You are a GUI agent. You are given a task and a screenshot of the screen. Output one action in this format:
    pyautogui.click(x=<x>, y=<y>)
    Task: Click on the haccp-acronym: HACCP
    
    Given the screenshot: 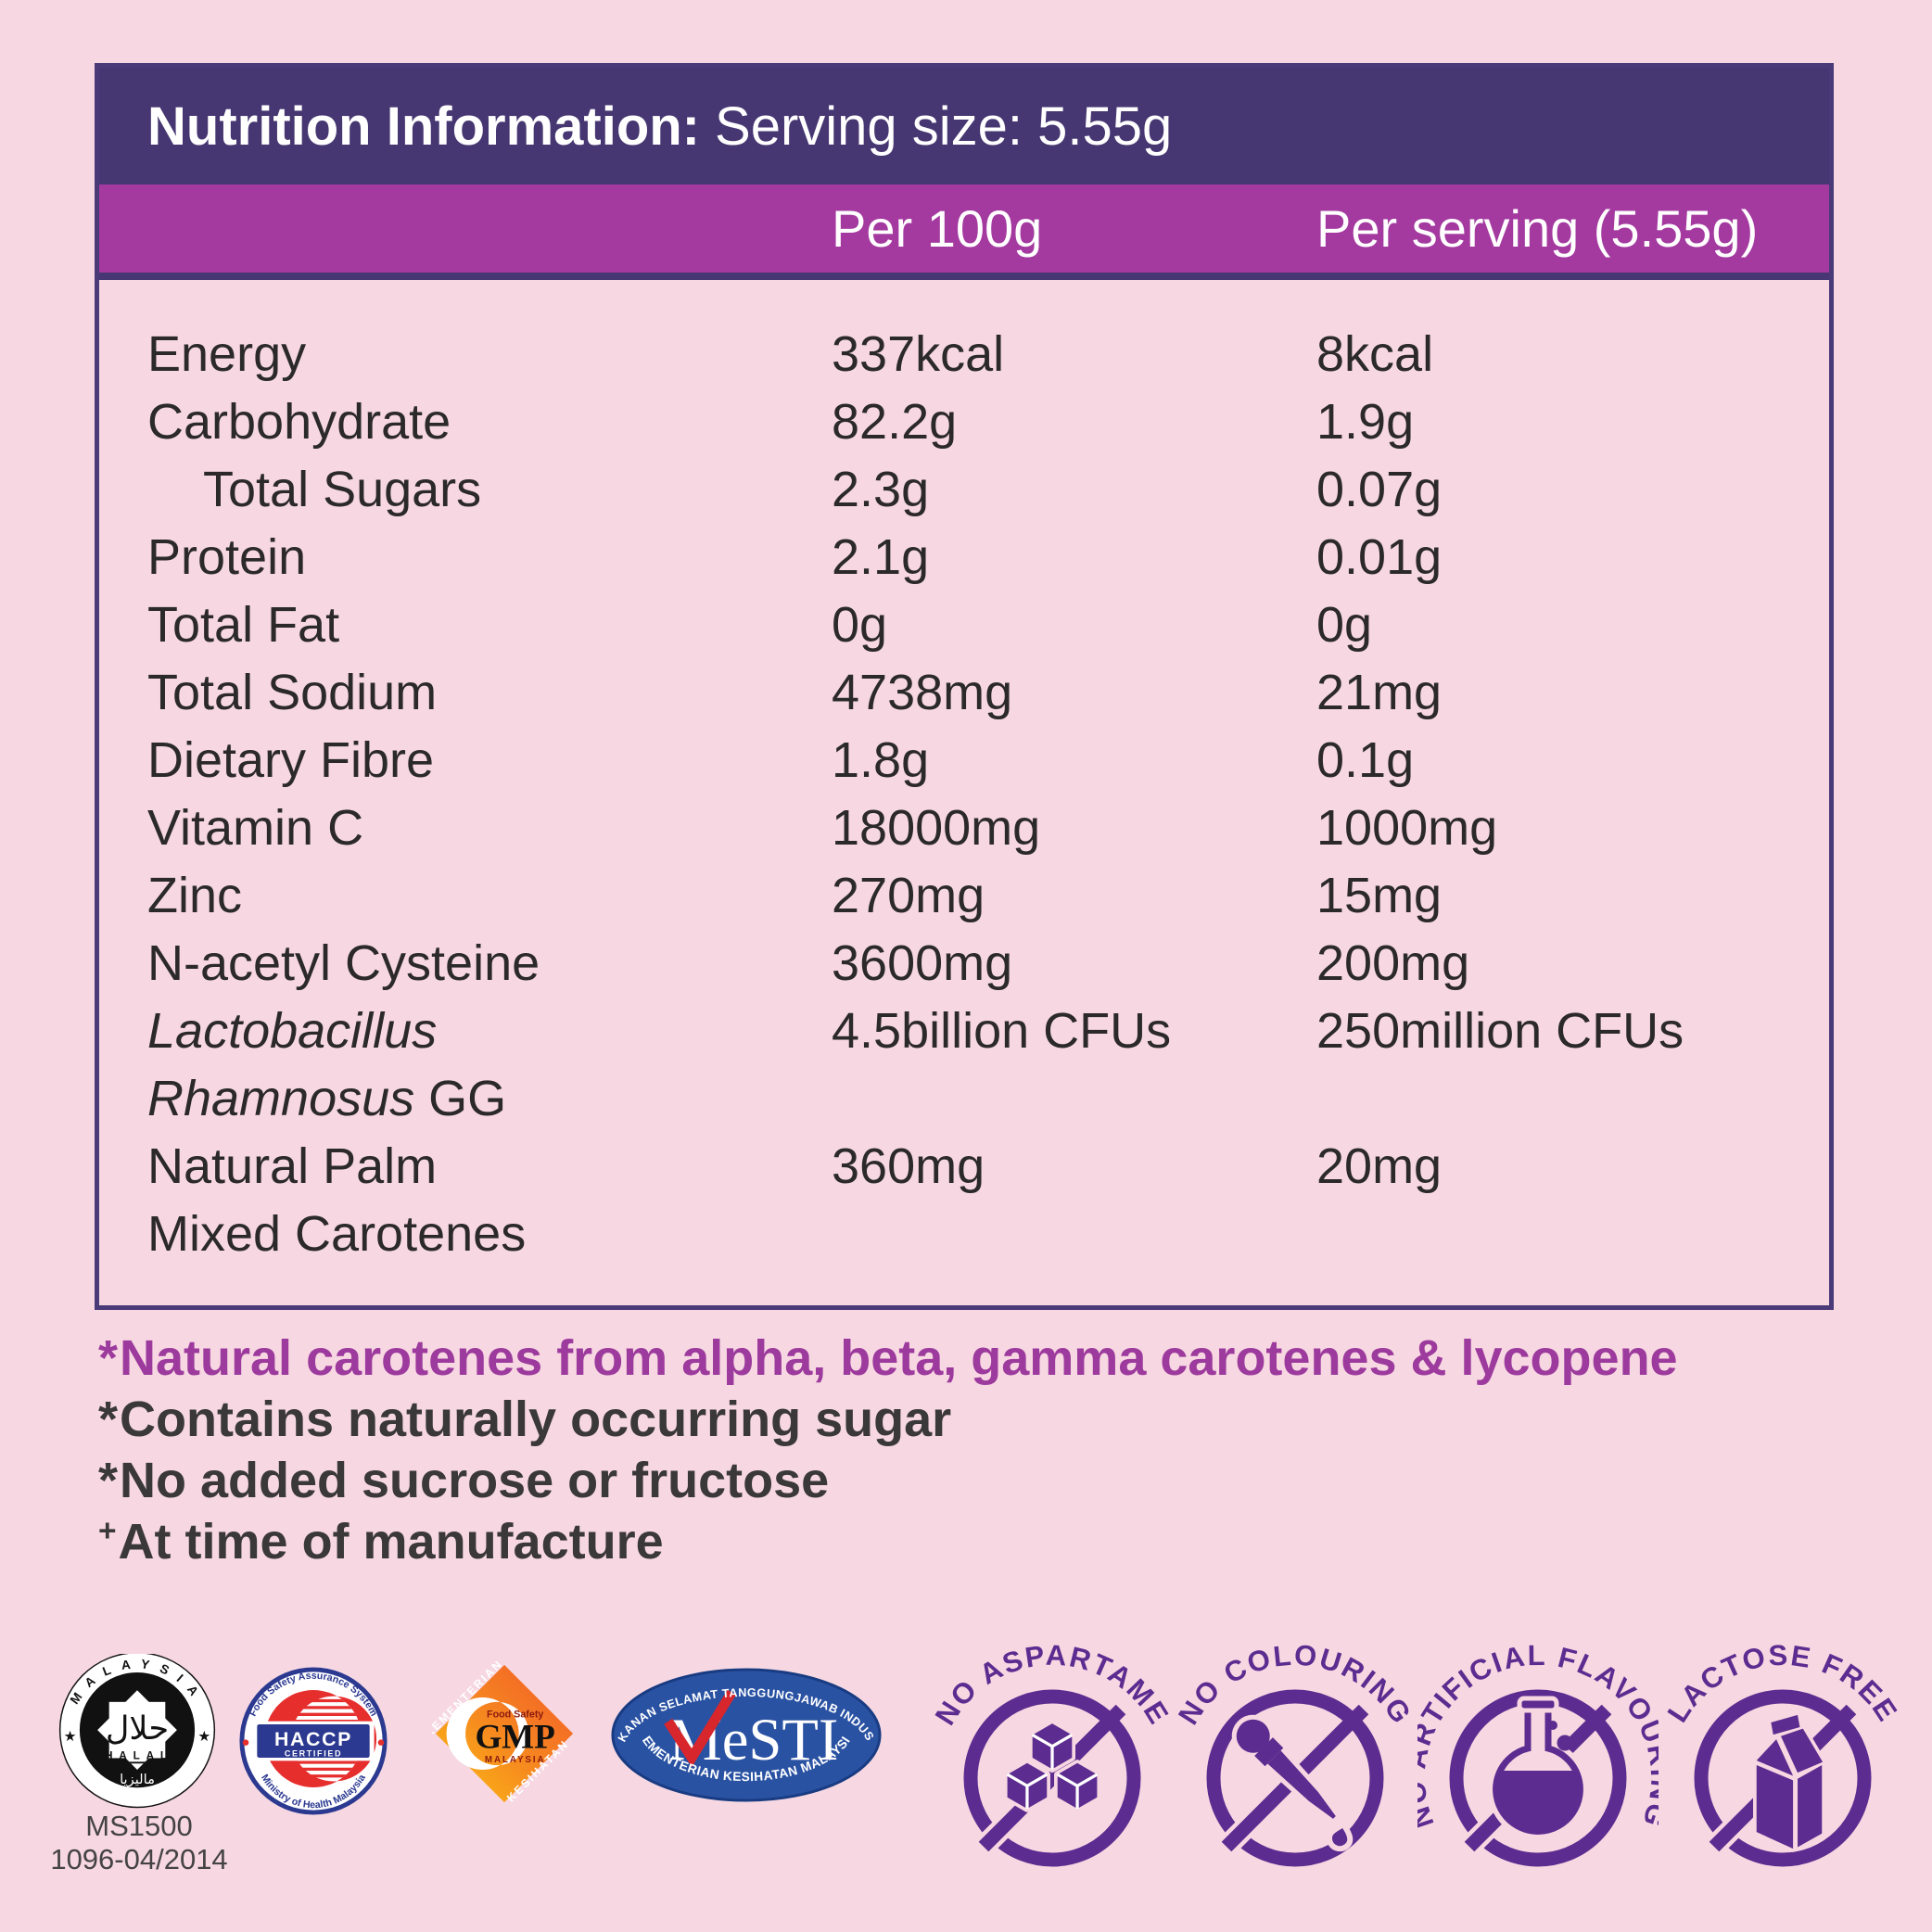 What is the action you would take?
    pyautogui.click(x=313, y=1739)
    